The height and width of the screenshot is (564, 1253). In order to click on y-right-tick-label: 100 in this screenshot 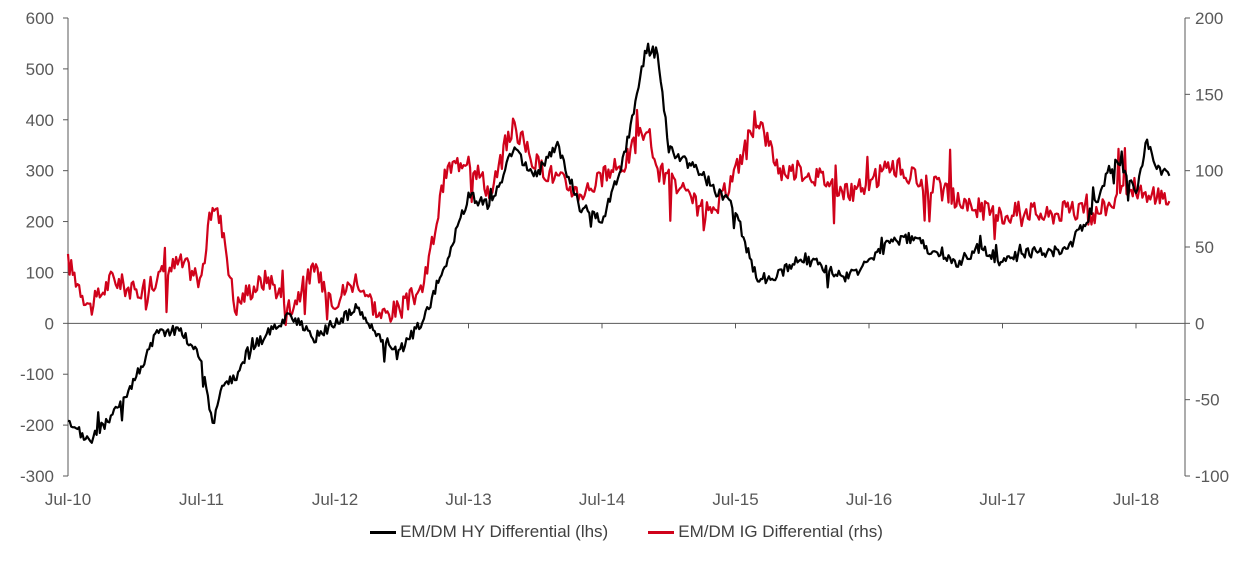, I will do `click(1209, 171)`.